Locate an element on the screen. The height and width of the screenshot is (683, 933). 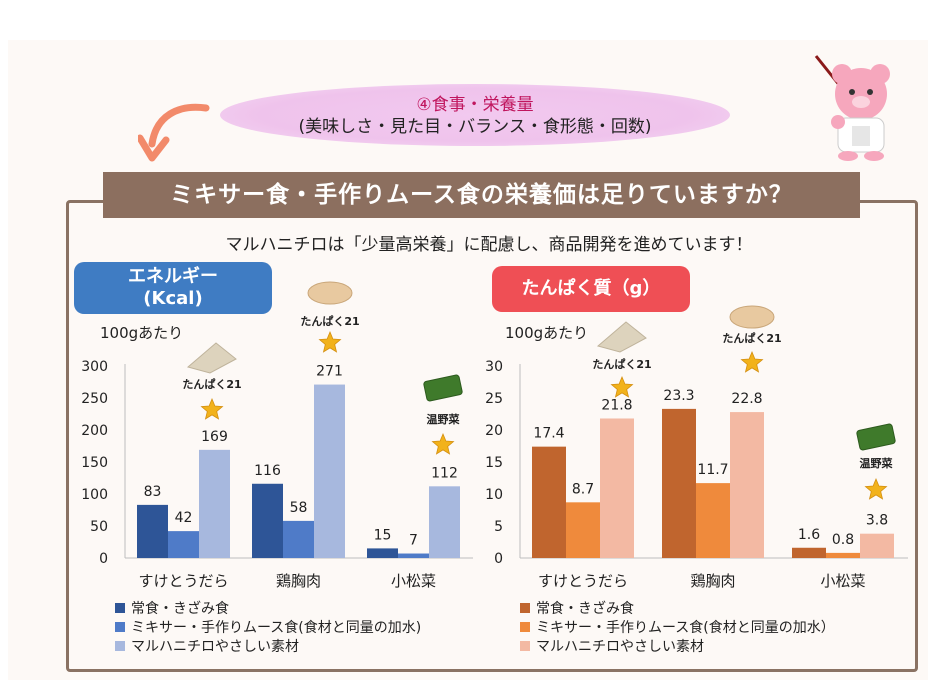
y-tick-label: 25 is located at coordinates (494, 399).